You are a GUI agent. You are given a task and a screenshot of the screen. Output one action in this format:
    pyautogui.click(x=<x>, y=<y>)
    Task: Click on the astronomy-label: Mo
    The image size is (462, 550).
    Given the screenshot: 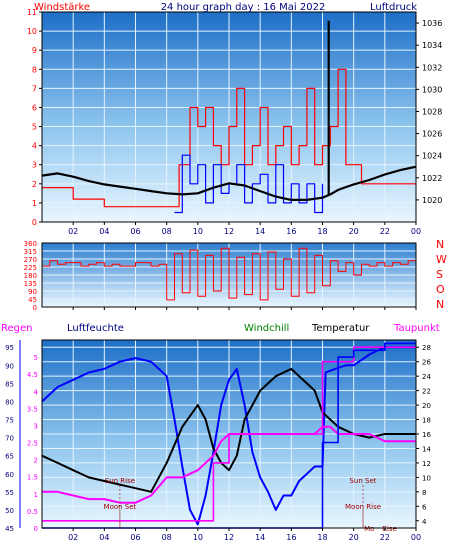 What is the action you would take?
    pyautogui.click(x=369, y=529)
    